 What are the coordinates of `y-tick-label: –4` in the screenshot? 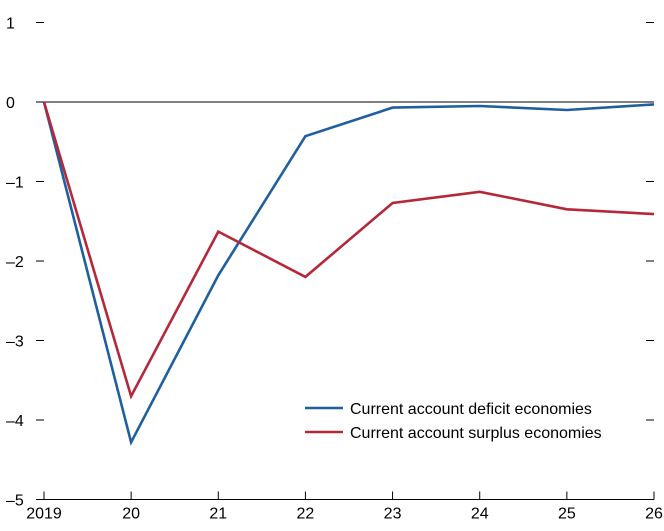 It's located at (15, 421).